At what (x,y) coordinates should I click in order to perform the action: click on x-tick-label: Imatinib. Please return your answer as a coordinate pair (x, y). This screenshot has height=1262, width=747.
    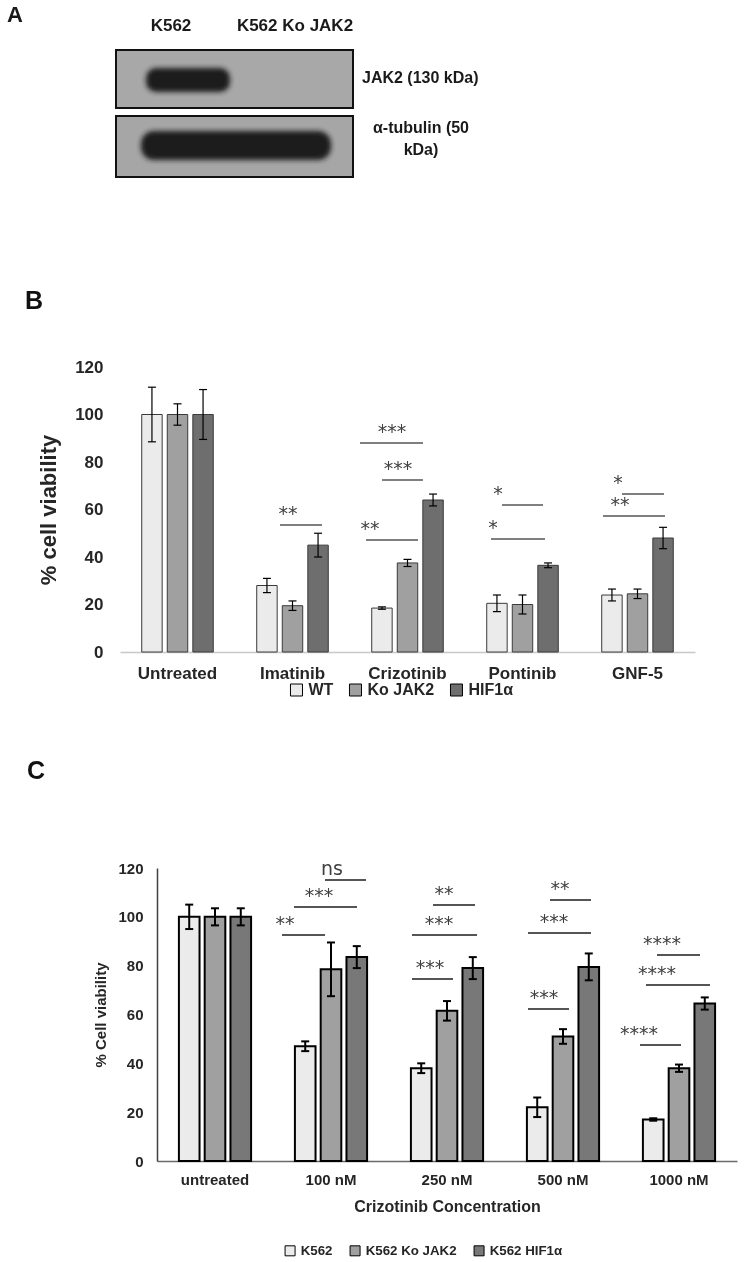
    Looking at the image, I should click on (292, 673).